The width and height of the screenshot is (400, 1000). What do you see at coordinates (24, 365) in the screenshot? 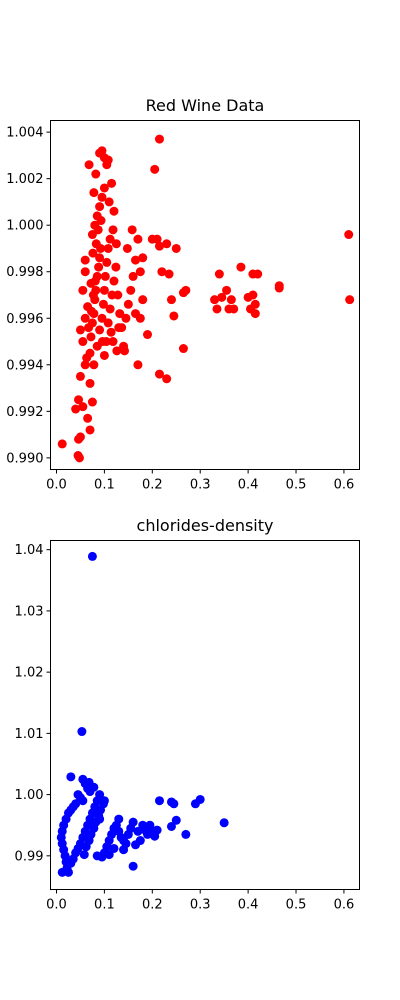
I see `y-tick-label: 0.994` at bounding box center [24, 365].